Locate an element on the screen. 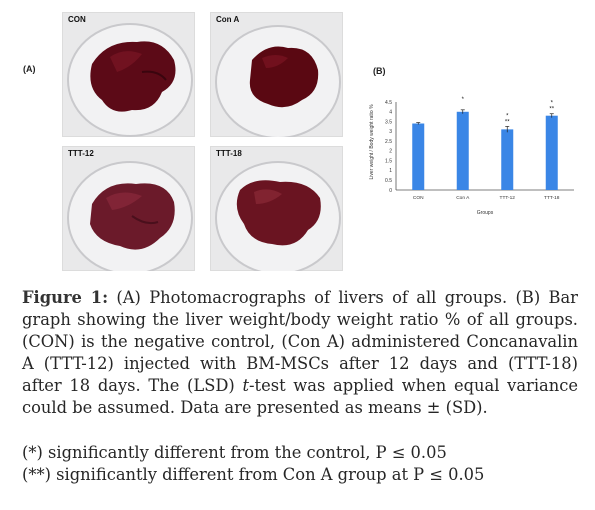  liver-photo-con-a: Con A is located at coordinates (276, 74).